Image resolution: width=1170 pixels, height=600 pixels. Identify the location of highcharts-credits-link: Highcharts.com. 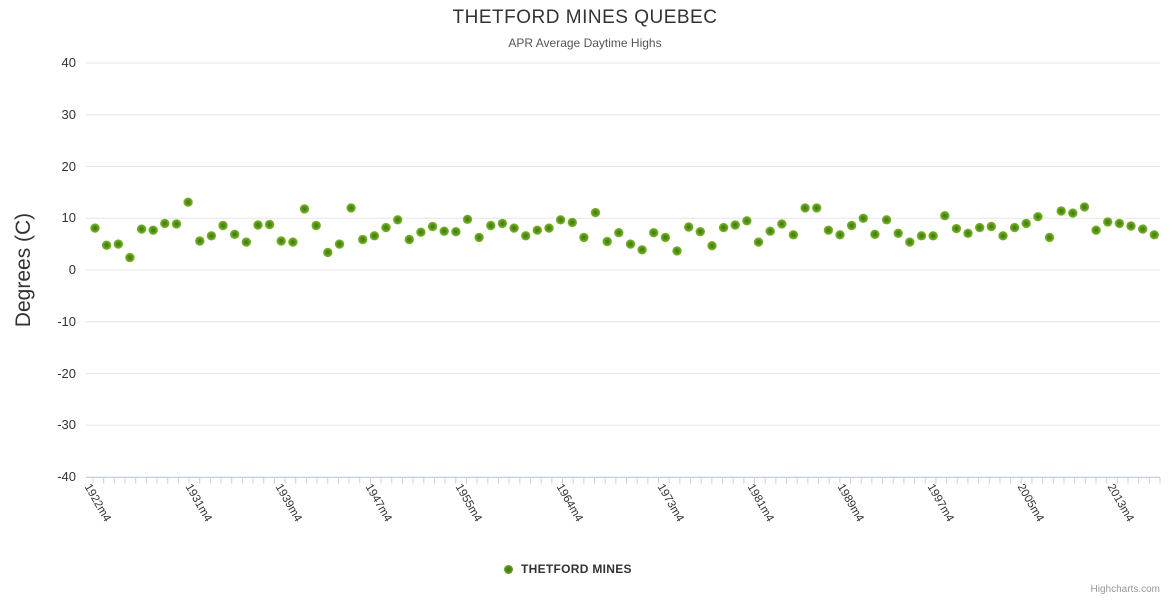
(1125, 589).